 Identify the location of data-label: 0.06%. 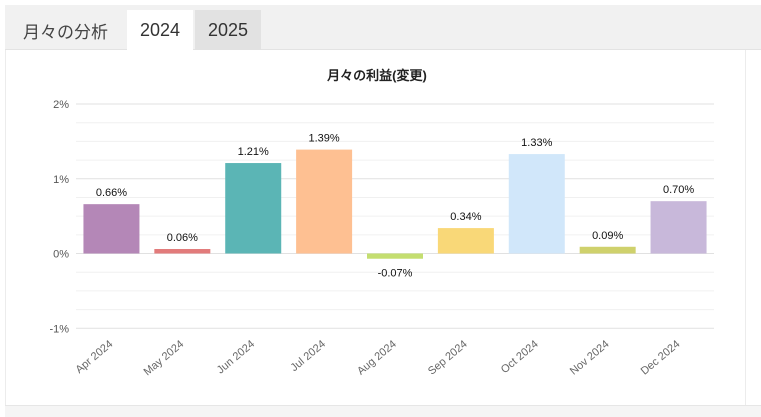
(182, 238).